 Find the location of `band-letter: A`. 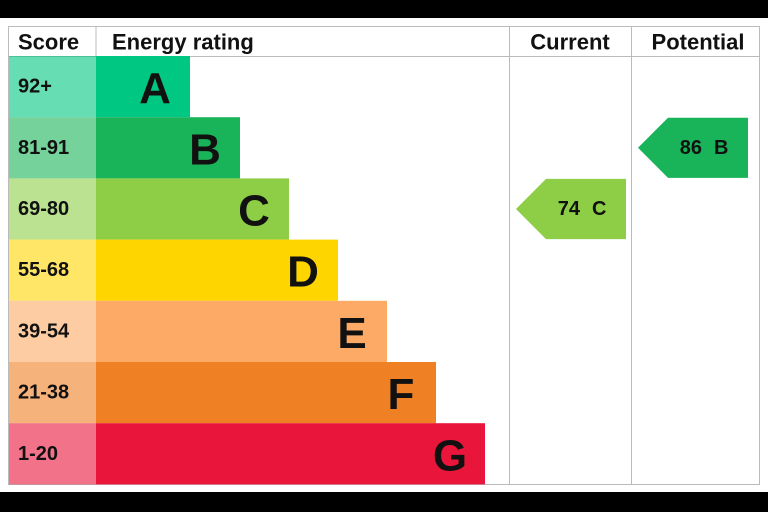

band-letter: A is located at coordinates (155, 88).